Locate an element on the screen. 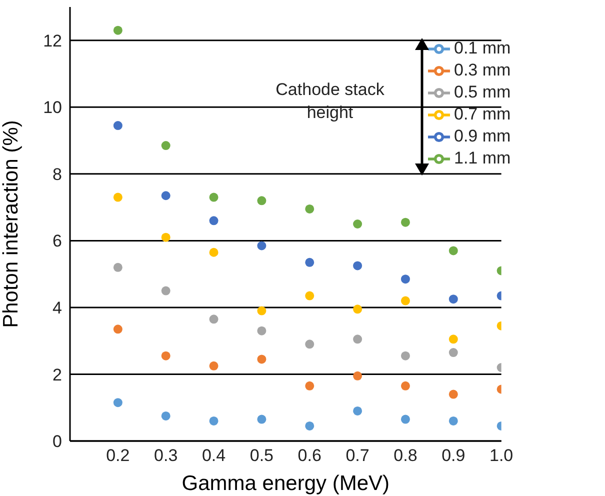 This screenshot has height=496, width=605. y-tick-label: 10 is located at coordinates (52, 108).